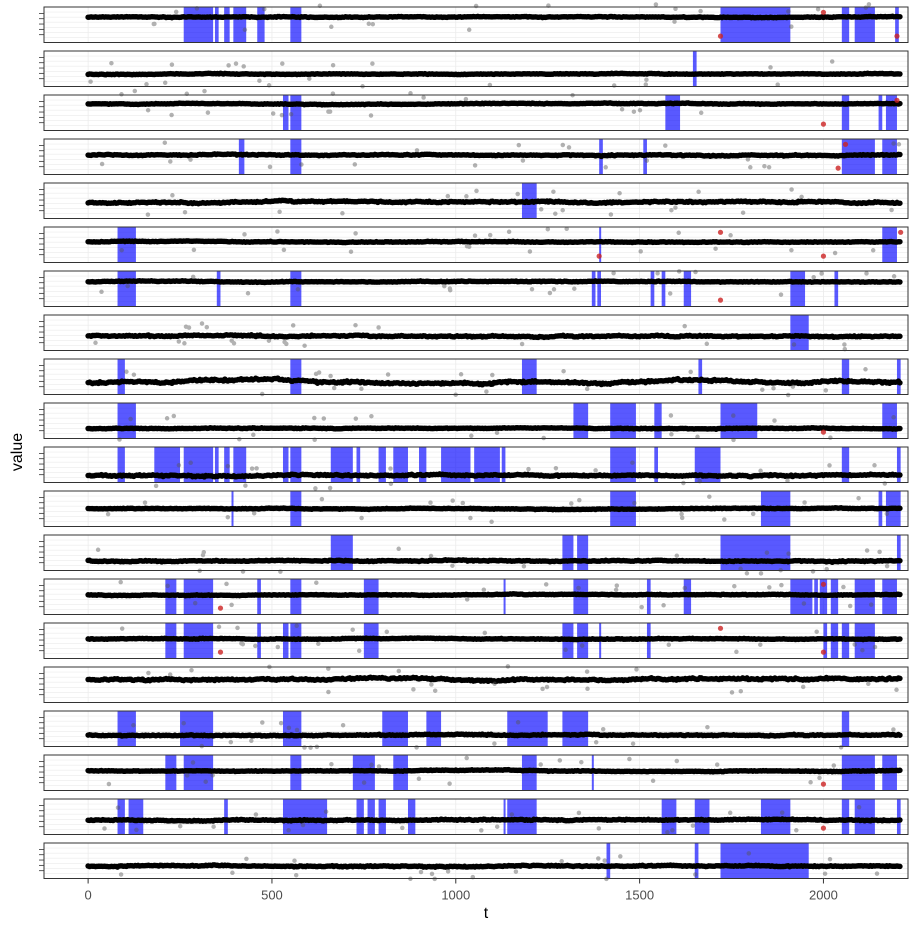 The width and height of the screenshot is (922, 925). I want to click on x-axis: 0 500 1000 1500 2000, so click(461, 890).